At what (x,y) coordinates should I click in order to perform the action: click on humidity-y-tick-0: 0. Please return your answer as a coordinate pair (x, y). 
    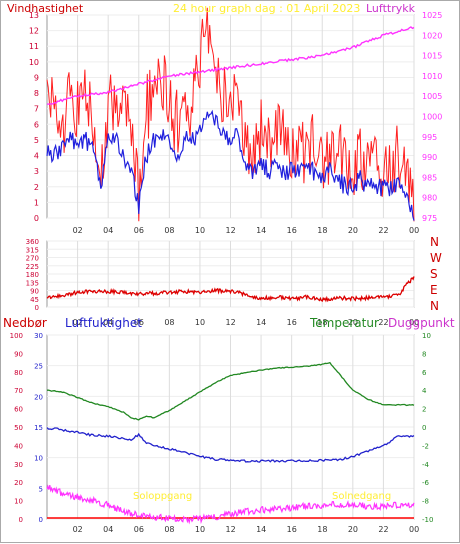
    Looking at the image, I should click on (41, 520).